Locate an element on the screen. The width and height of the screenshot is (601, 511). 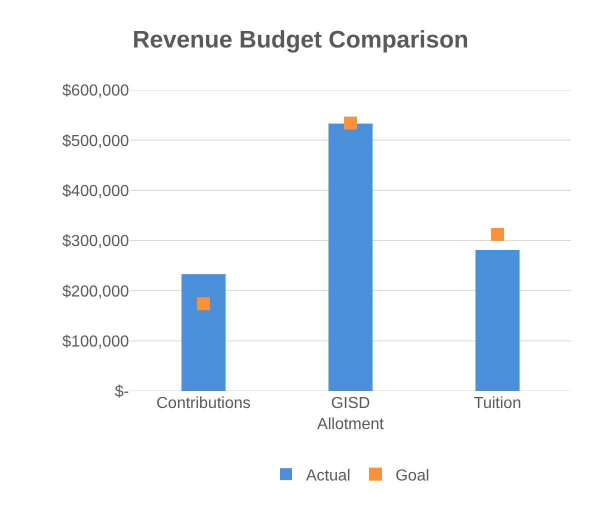
x-tick-label: Contributions is located at coordinates (203, 403).